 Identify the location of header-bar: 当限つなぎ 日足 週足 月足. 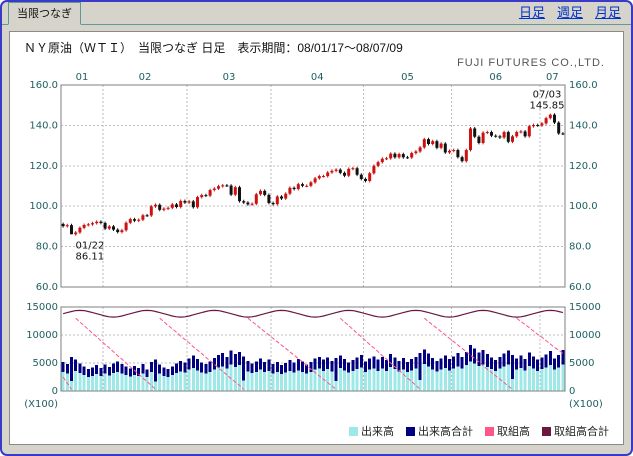
(316, 13).